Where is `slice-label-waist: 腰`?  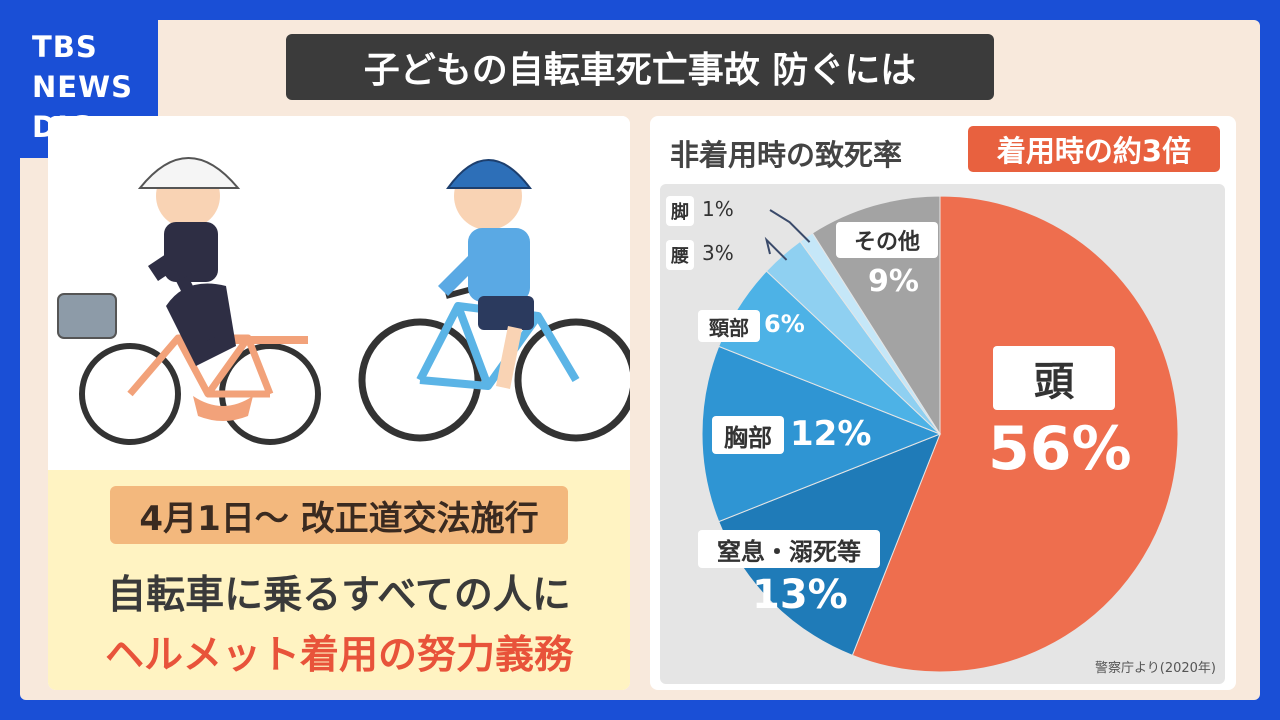 slice-label-waist: 腰 is located at coordinates (680, 255).